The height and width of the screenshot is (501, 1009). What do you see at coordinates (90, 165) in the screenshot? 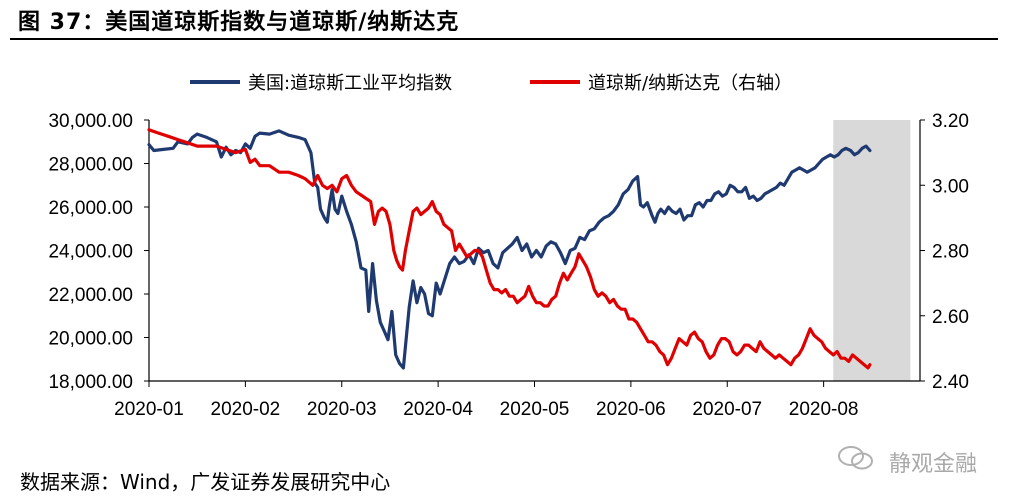
I see `left-tick-label: 28,000.00` at bounding box center [90, 165].